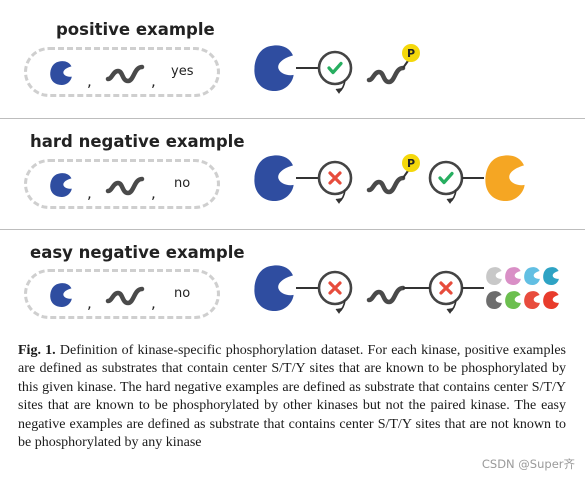 This screenshot has height=480, width=585. What do you see at coordinates (137, 141) in the screenshot?
I see `row-title-hard-negative: hard negative example` at bounding box center [137, 141].